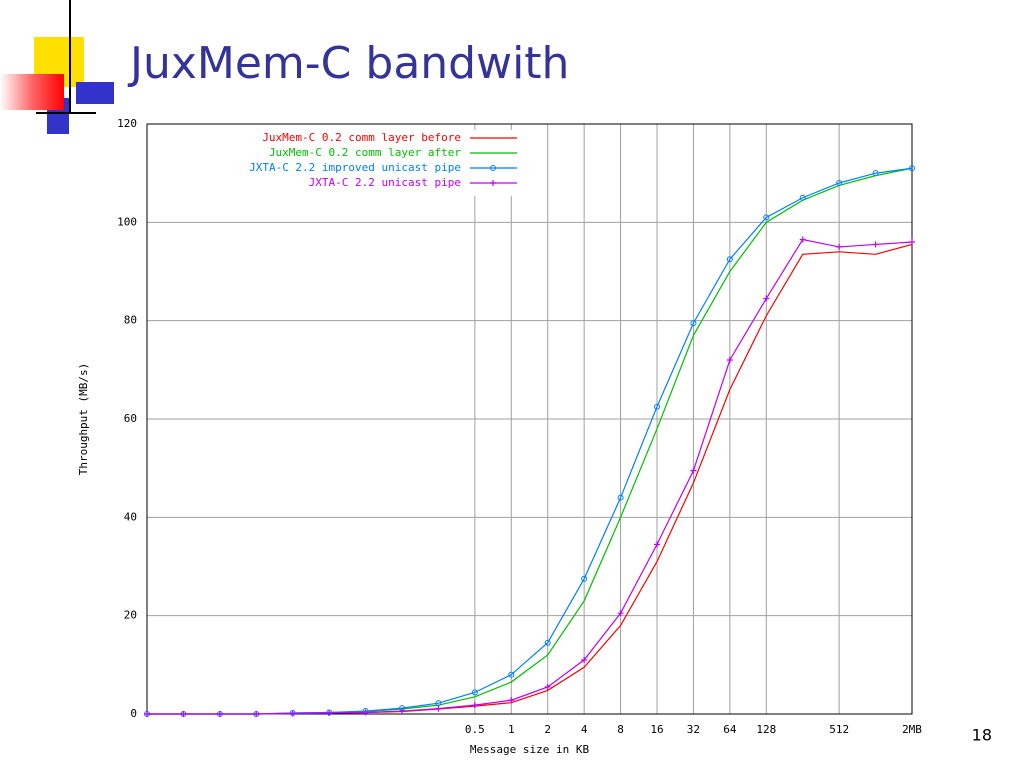 The image size is (1024, 768). I want to click on y-tick-label: 120, so click(127, 123).